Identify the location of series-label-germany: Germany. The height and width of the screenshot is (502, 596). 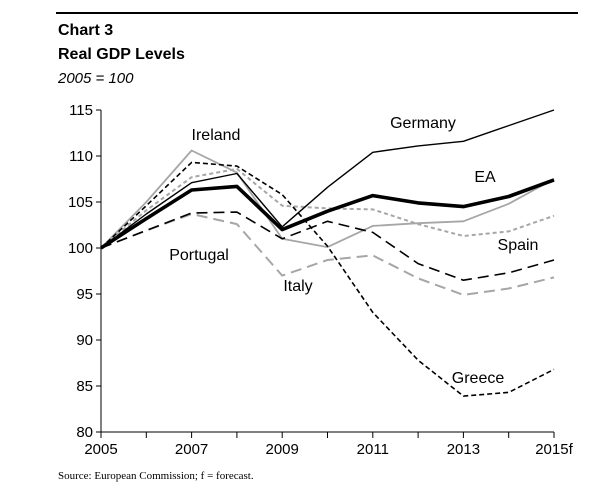
(423, 123).